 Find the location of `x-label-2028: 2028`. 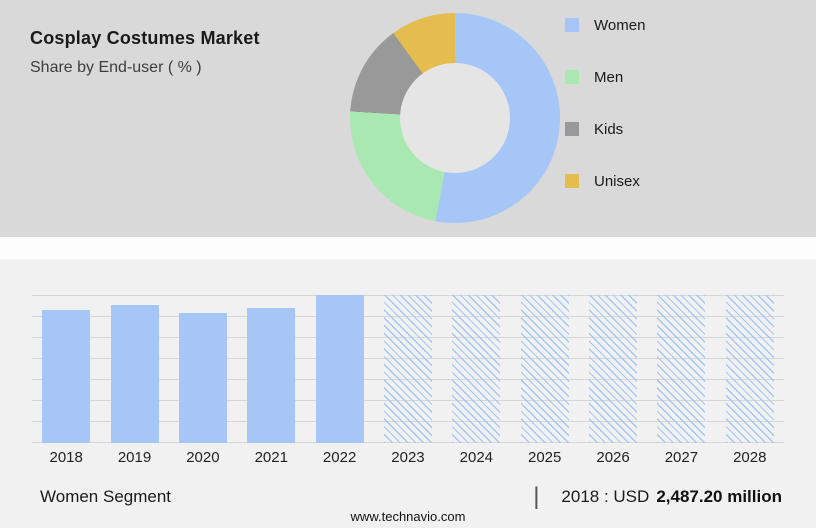

x-label-2028: 2028 is located at coordinates (750, 457).